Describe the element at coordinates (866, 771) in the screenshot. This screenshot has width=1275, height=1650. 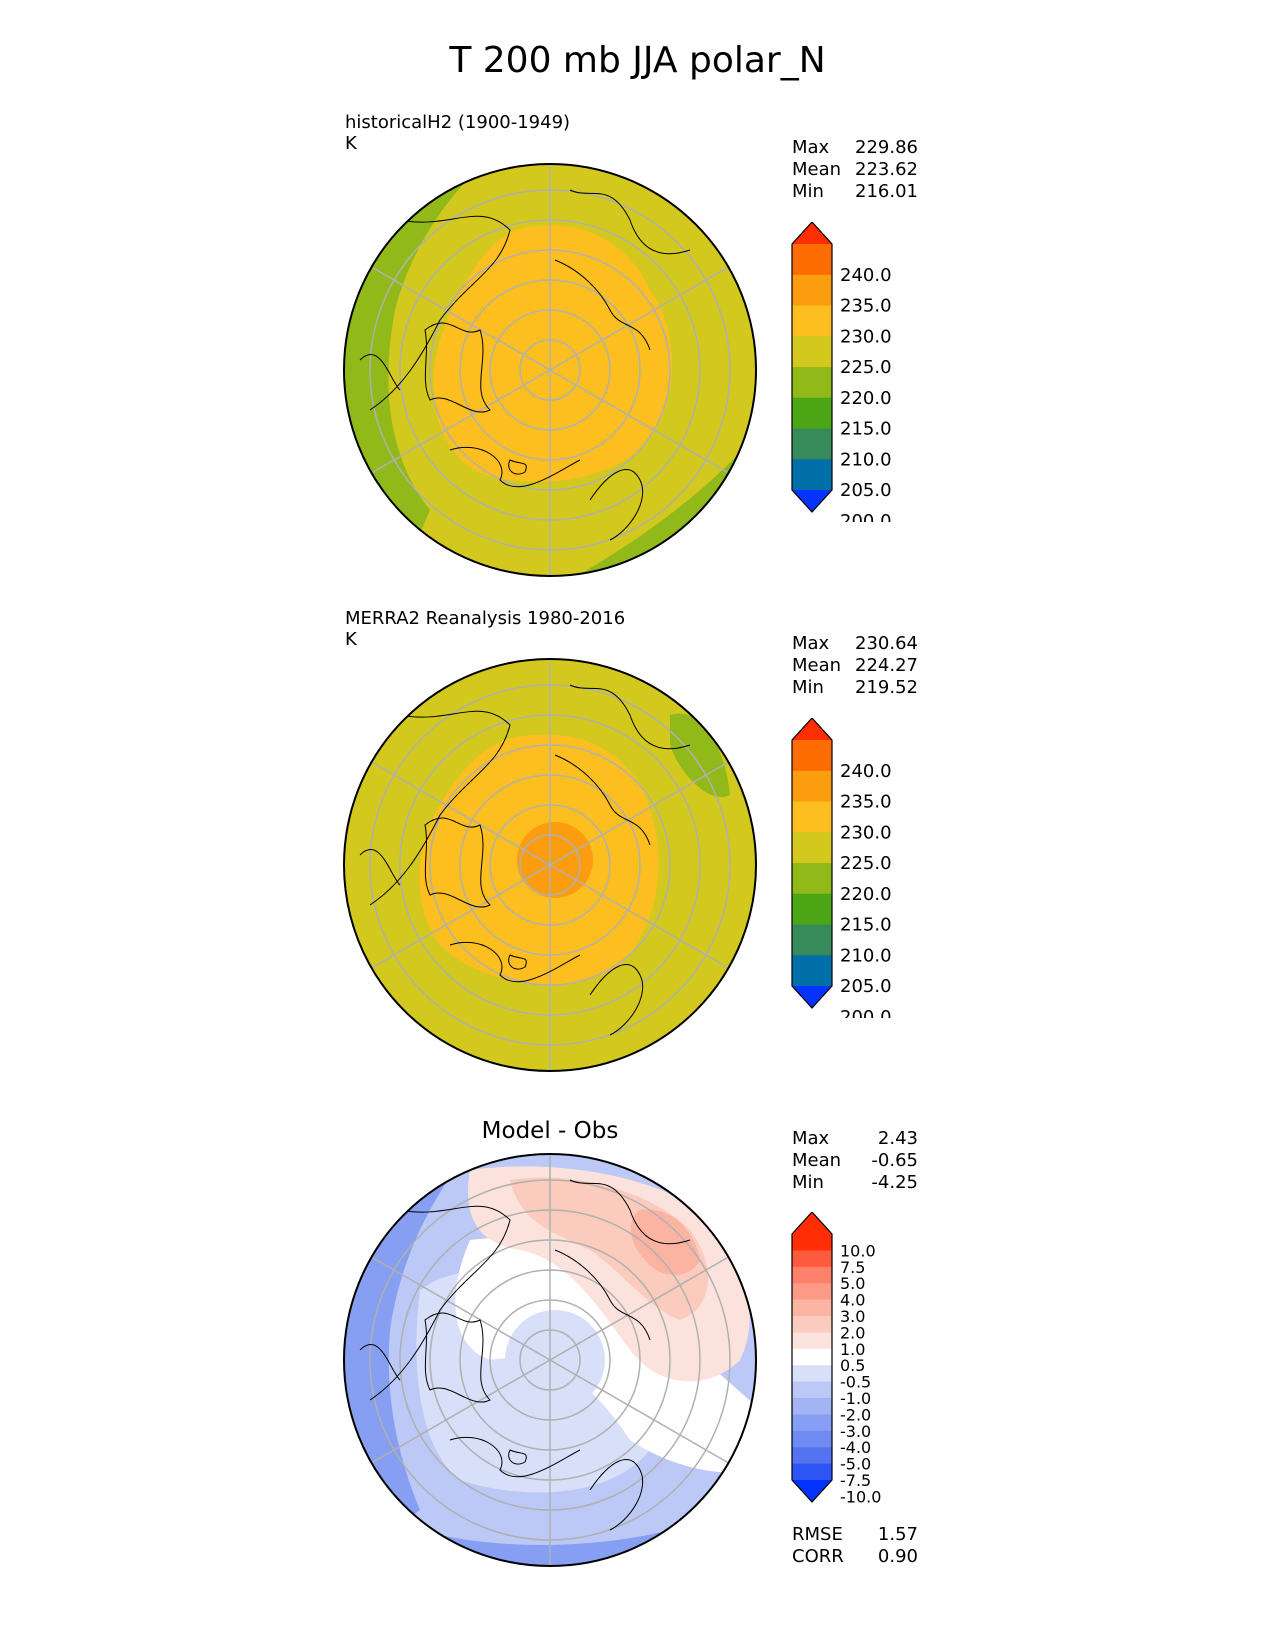
I see `colorbar-tick-label: 240.0` at that location.